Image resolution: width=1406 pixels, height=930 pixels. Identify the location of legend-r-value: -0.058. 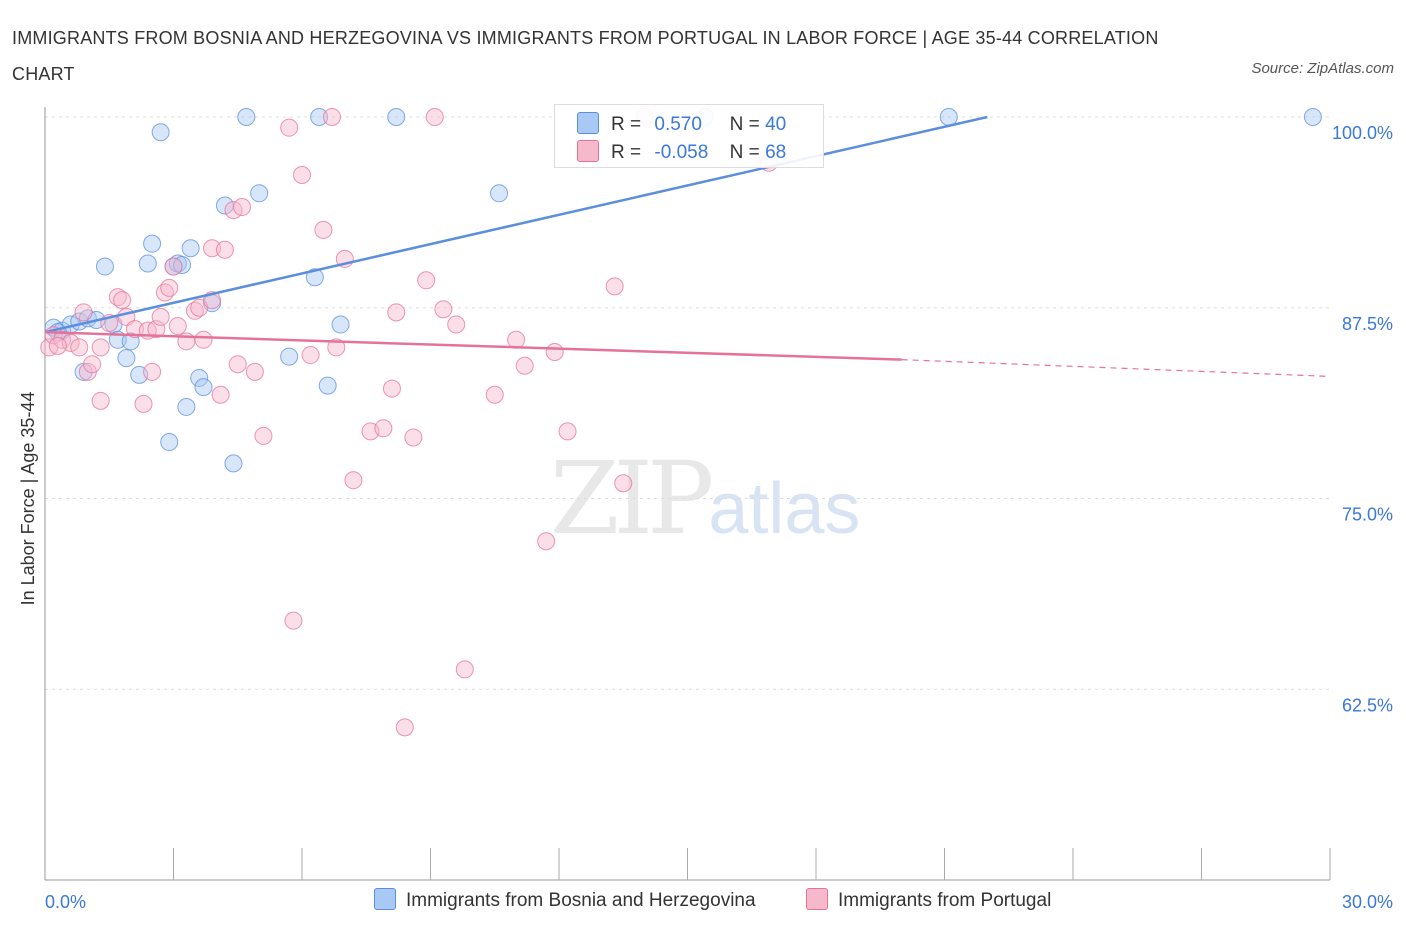
(681, 152).